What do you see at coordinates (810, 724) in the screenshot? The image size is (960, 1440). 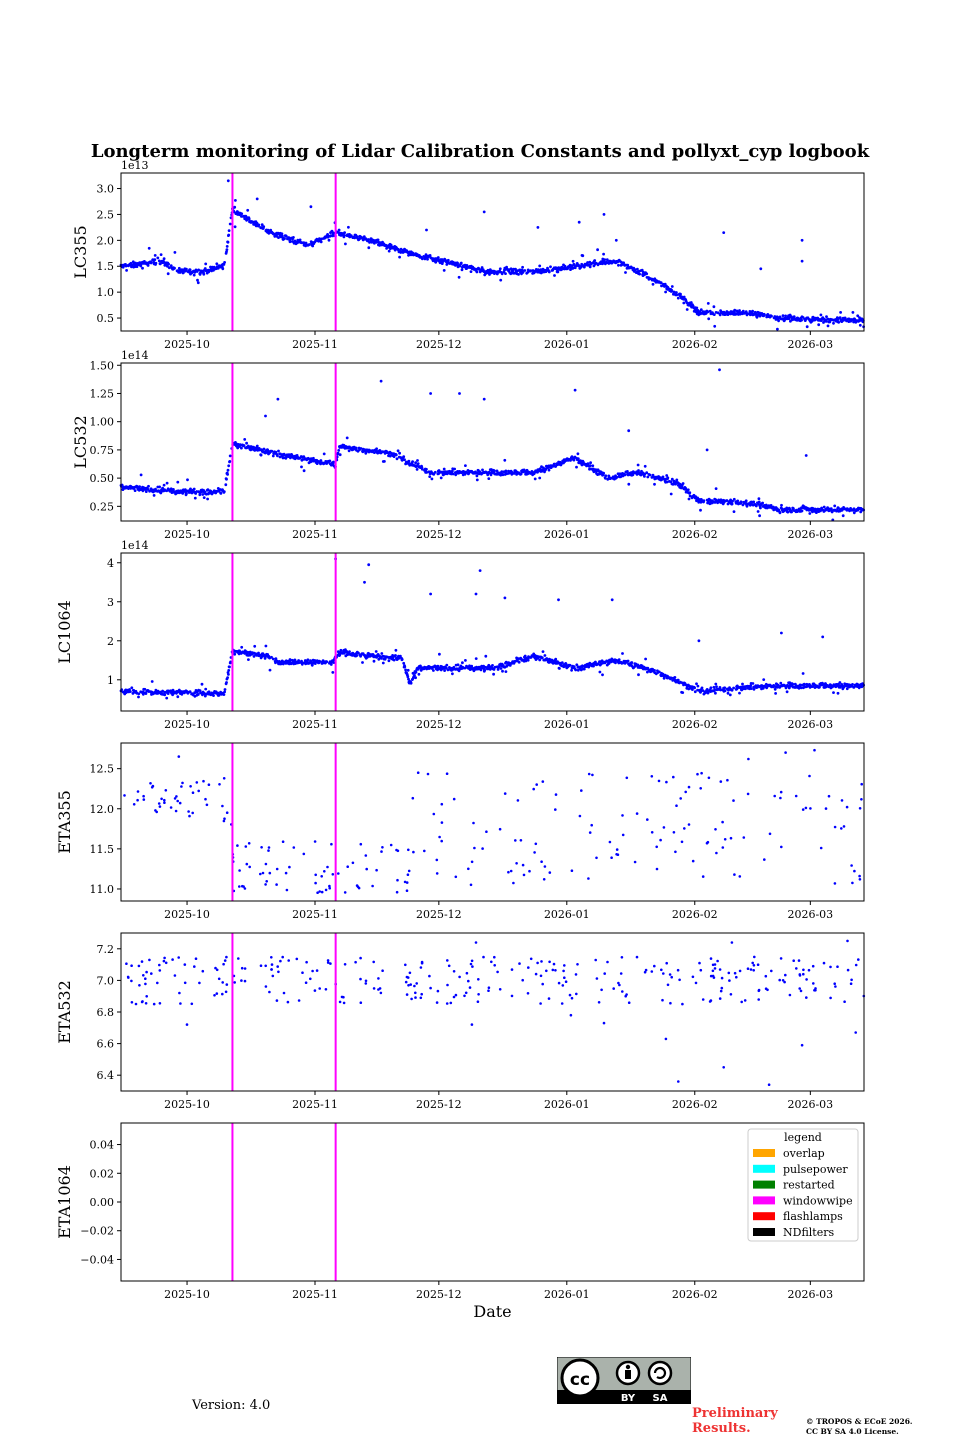 I see `x-tick-label: 2026-03` at bounding box center [810, 724].